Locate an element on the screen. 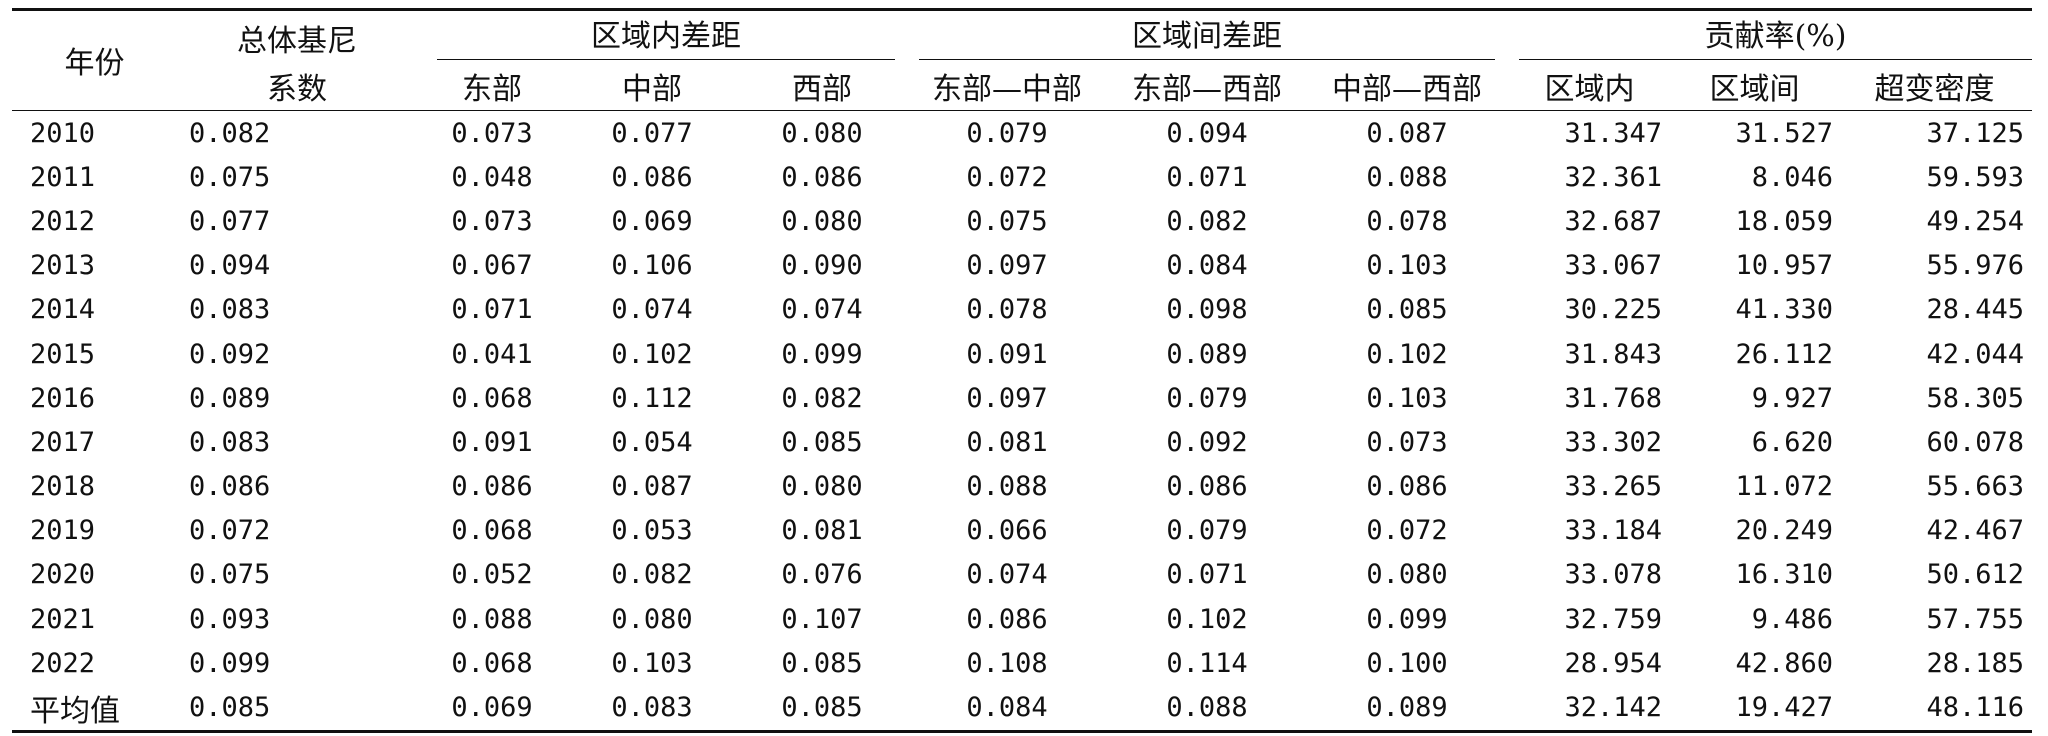  cell-within: 32.142 is located at coordinates (1613, 708).